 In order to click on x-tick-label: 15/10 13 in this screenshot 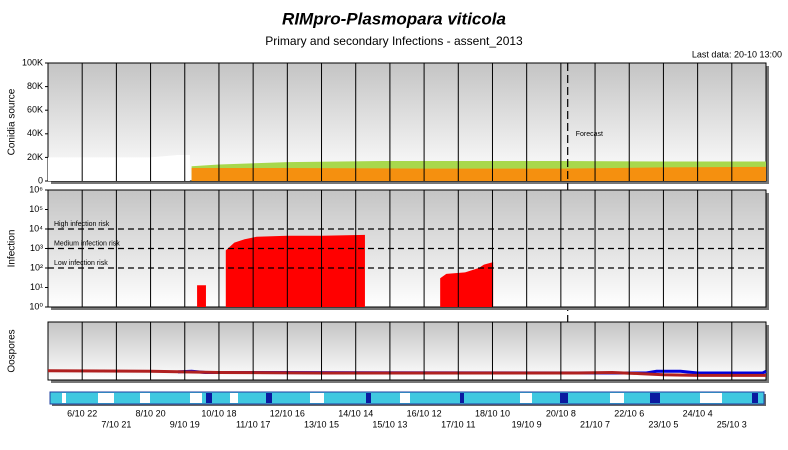, I will do `click(389, 424)`.